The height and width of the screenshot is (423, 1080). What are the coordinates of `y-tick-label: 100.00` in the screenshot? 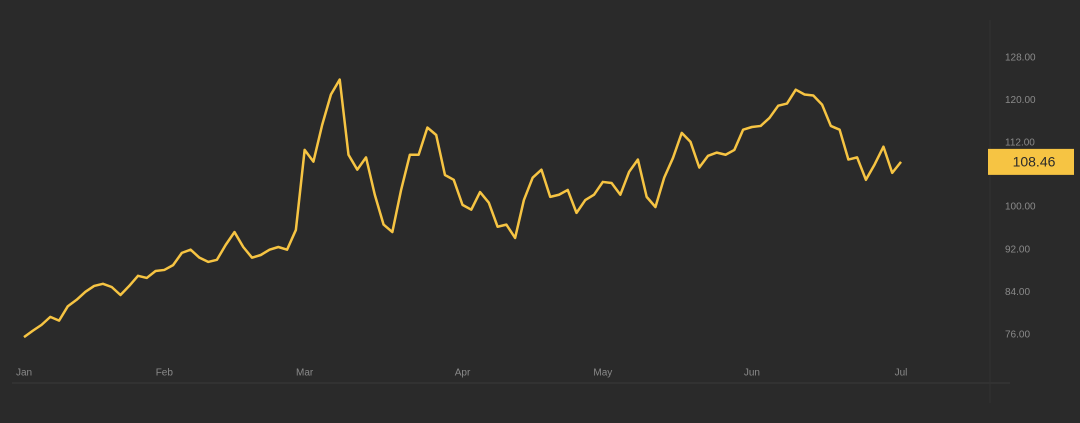 It's located at (1020, 207).